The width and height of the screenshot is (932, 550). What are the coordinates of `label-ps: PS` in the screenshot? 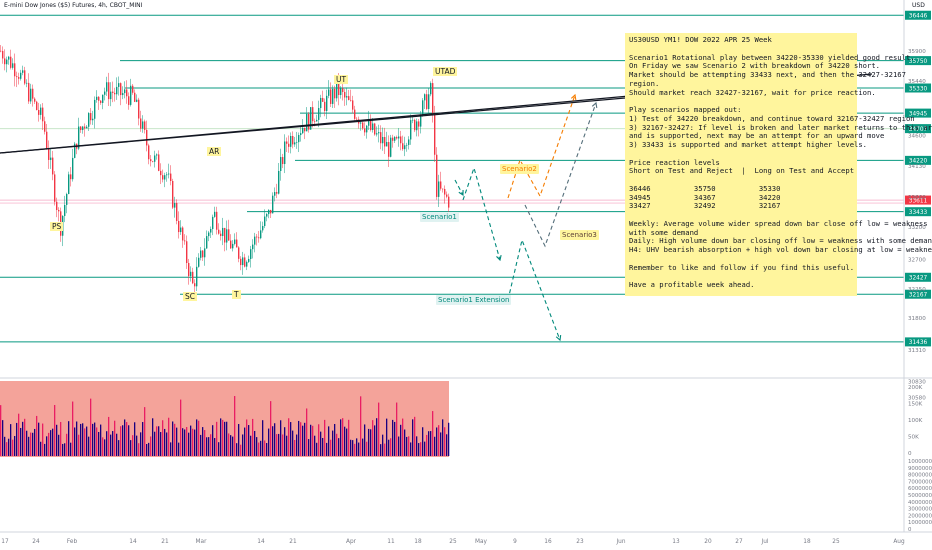 It's located at (57, 226).